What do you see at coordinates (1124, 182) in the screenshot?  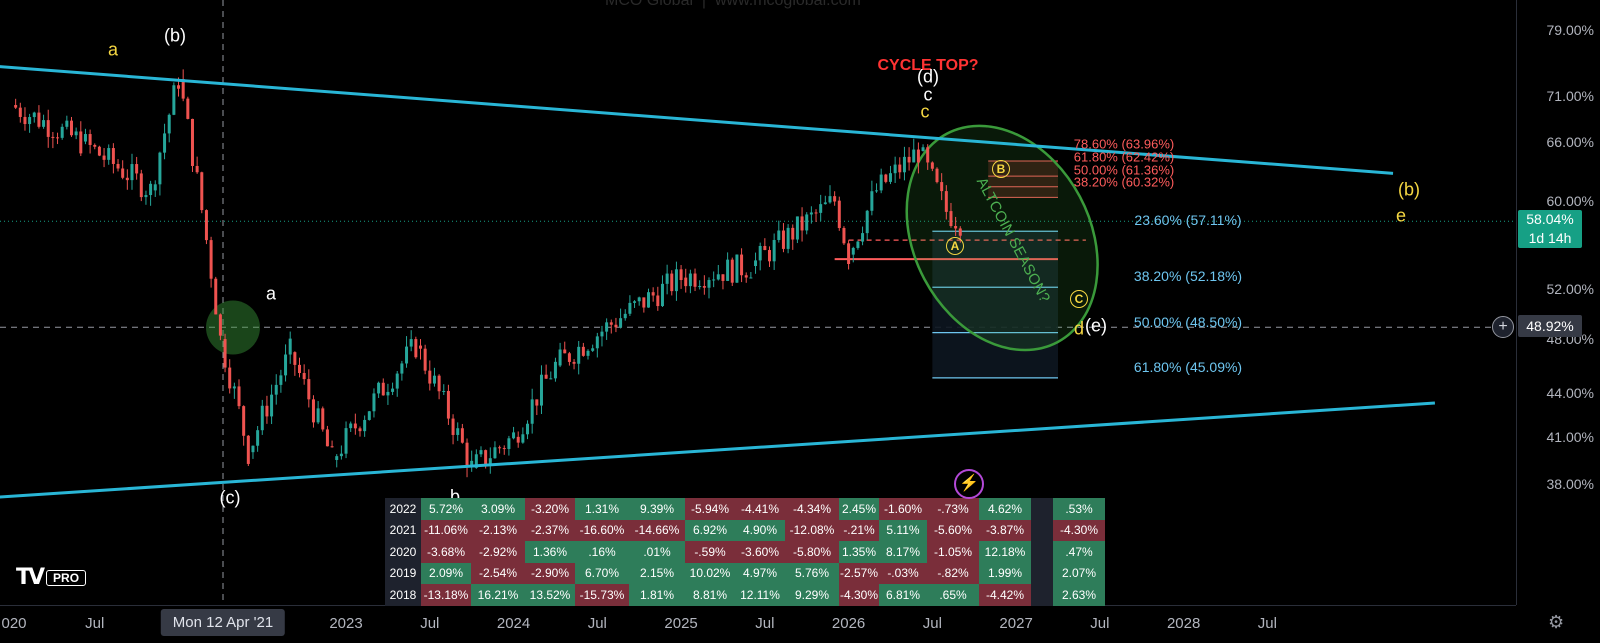 I see `fib-upper-label: 38.20% (60.32%)` at bounding box center [1124, 182].